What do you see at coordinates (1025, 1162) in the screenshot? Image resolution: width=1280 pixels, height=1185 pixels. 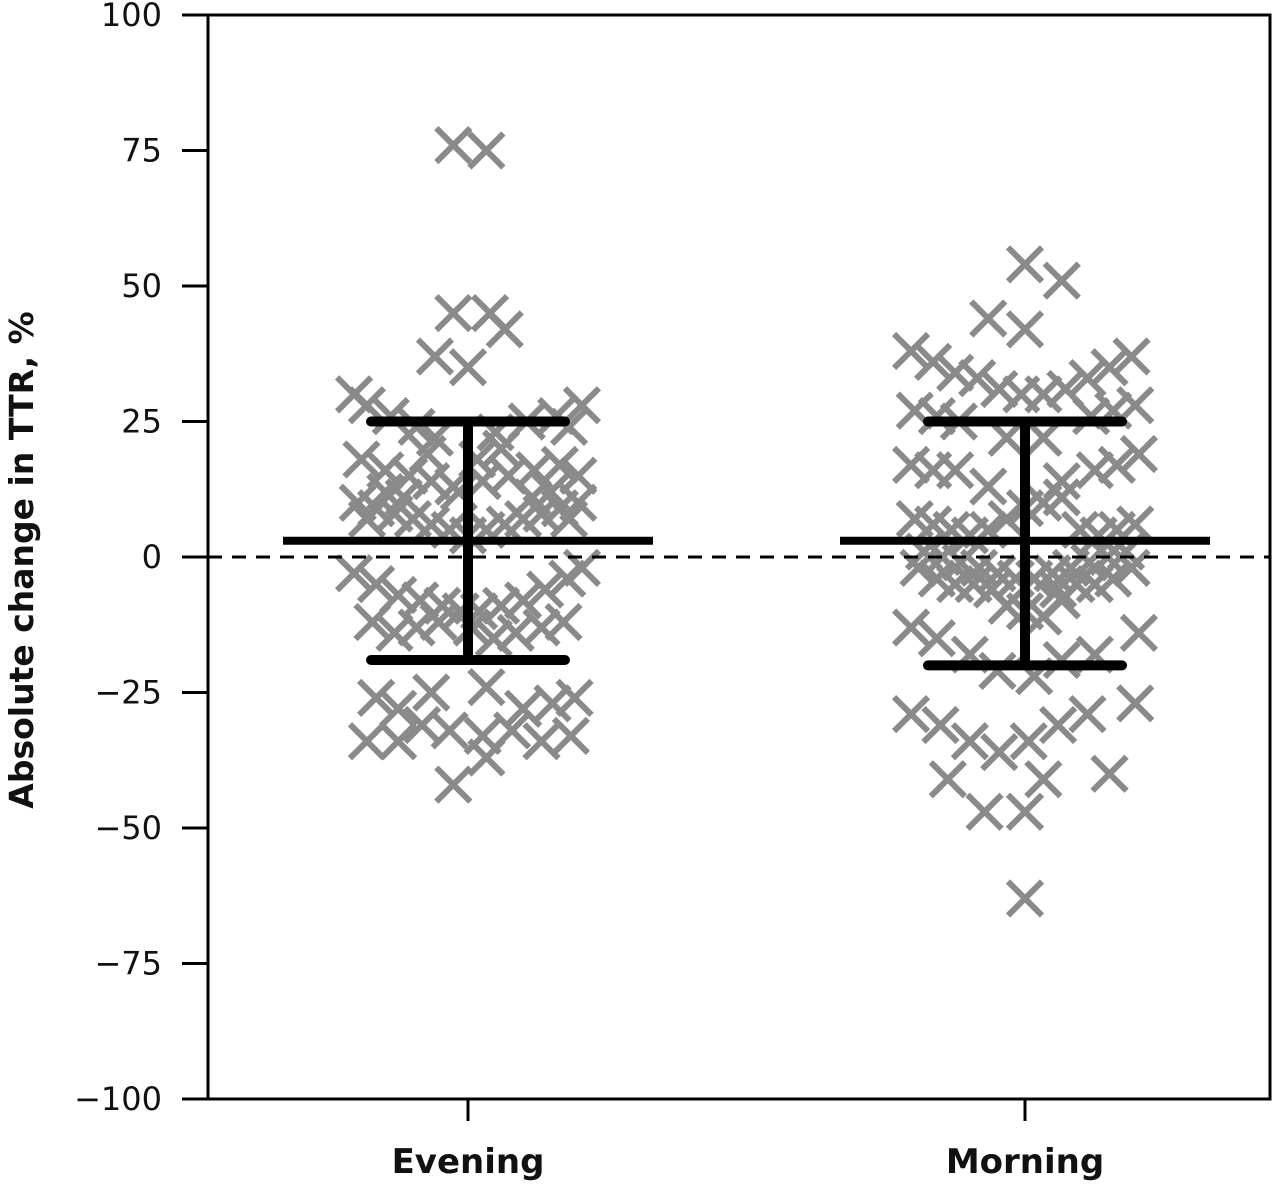 I see `x-category-label: Morning` at bounding box center [1025, 1162].